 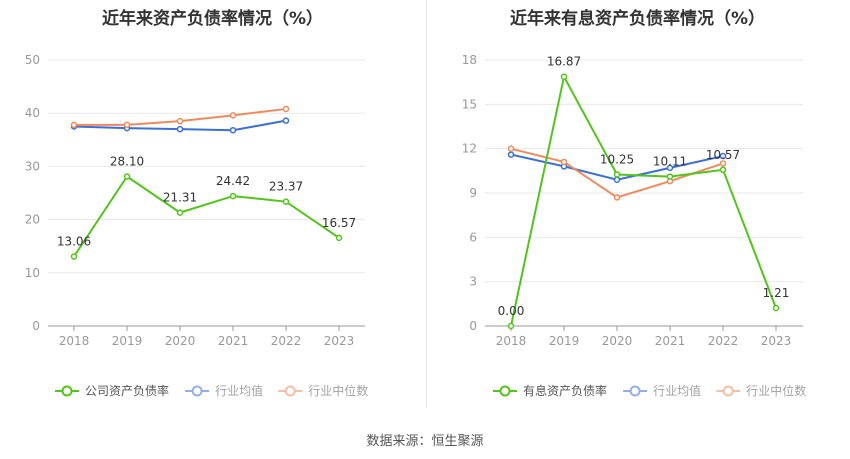 What do you see at coordinates (473, 282) in the screenshot?
I see `y-tick-label: 3` at bounding box center [473, 282].